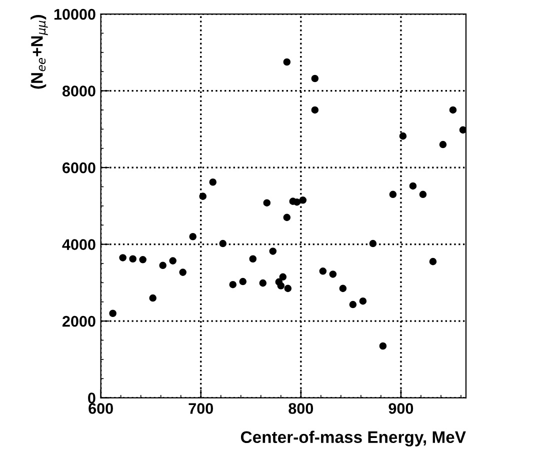 The height and width of the screenshot is (468, 545). Describe the element at coordinates (79, 91) in the screenshot. I see `y-tick-label: 8000` at that location.